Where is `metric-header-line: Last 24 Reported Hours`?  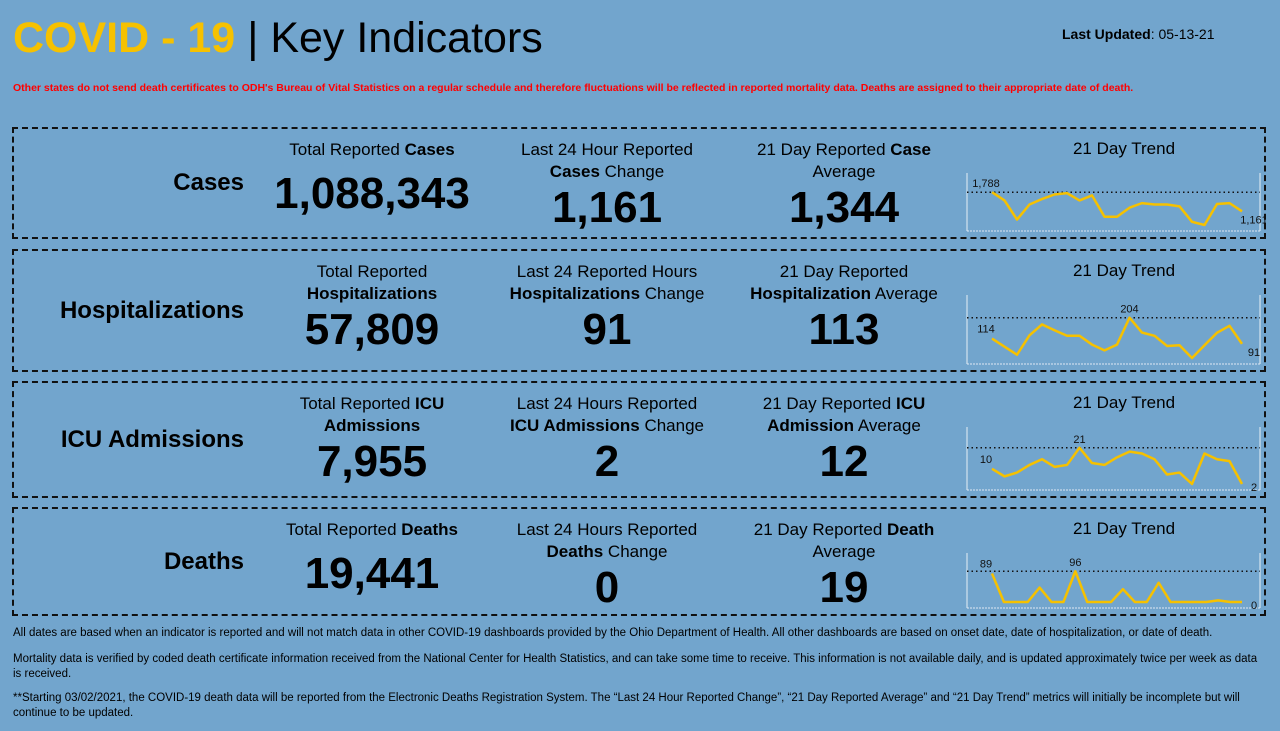 metric-header-line: Last 24 Reported Hours is located at coordinates (607, 272).